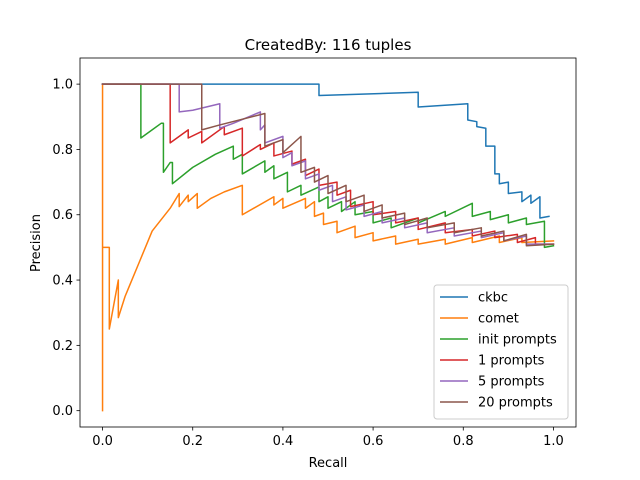 The width and height of the screenshot is (640, 480). Describe the element at coordinates (373, 441) in the screenshot. I see `x-tick-label: 0.6` at that location.